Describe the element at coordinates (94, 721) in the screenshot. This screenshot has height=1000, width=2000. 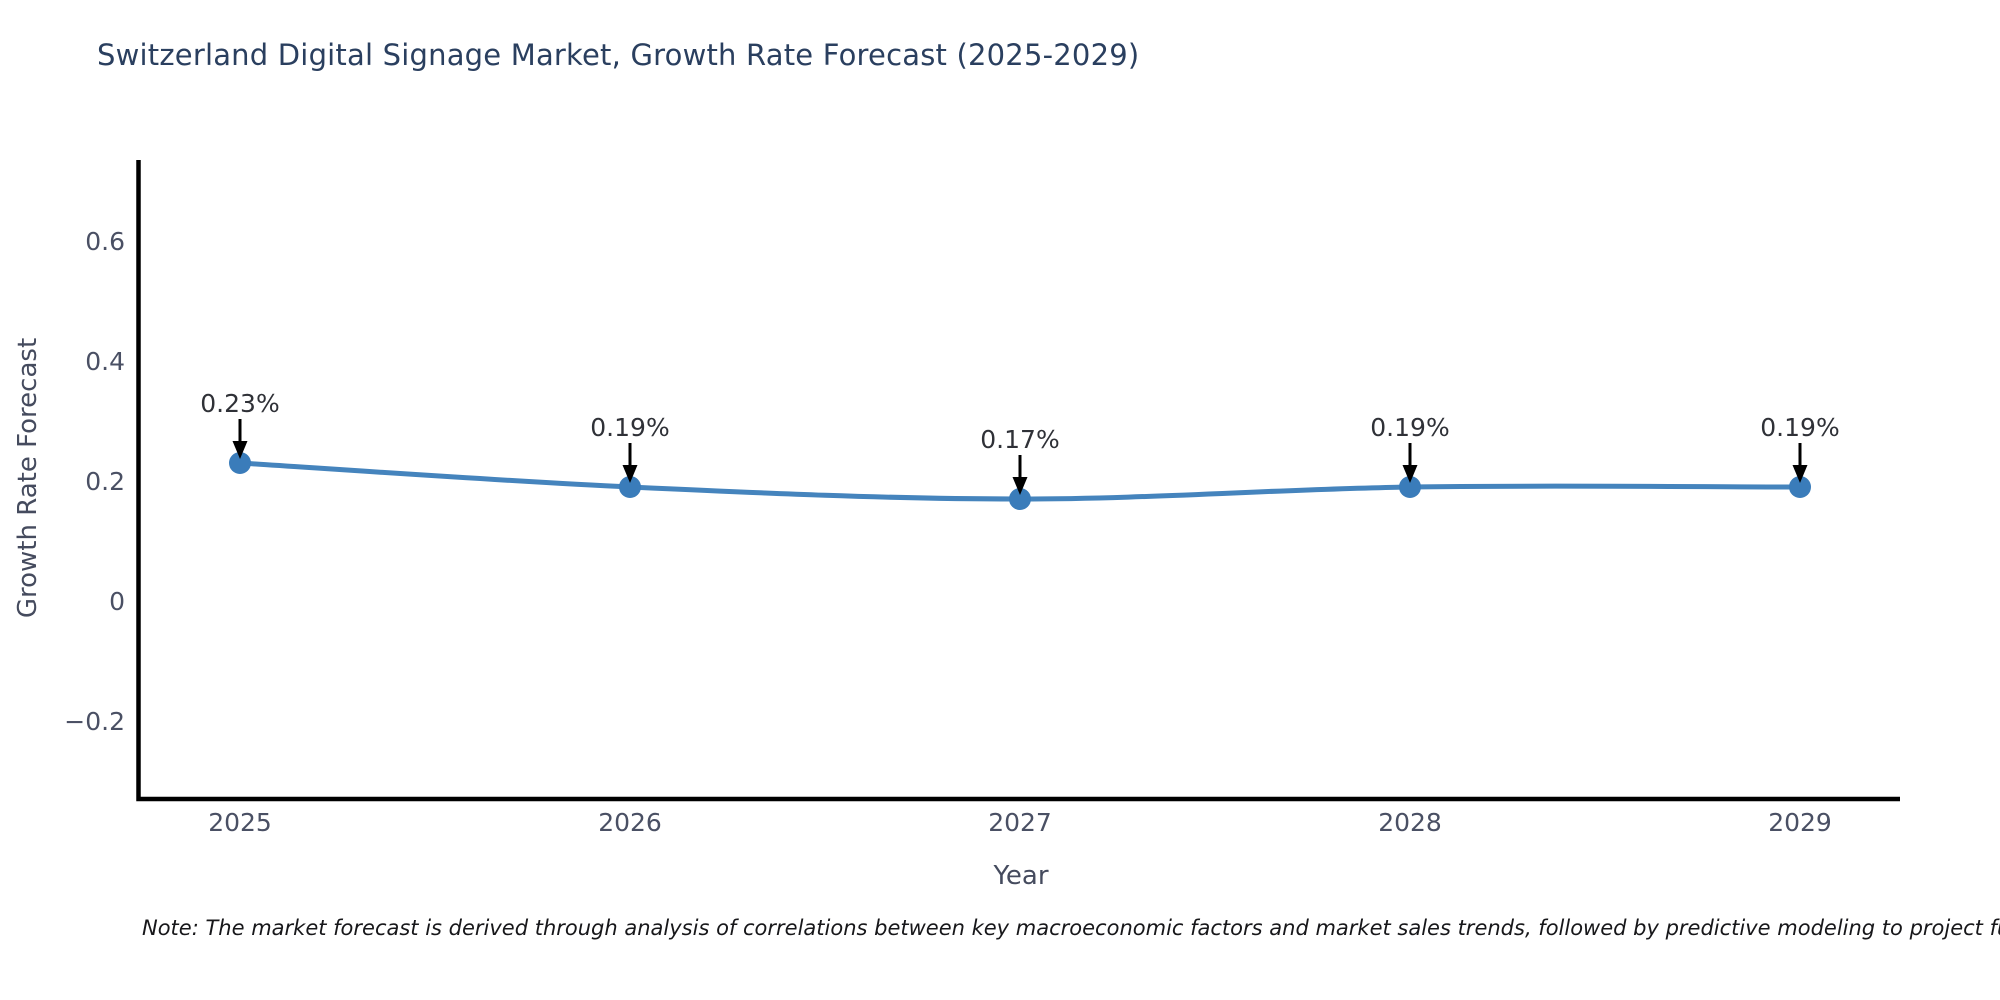
I see `y-tick-label: −0.2` at that location.